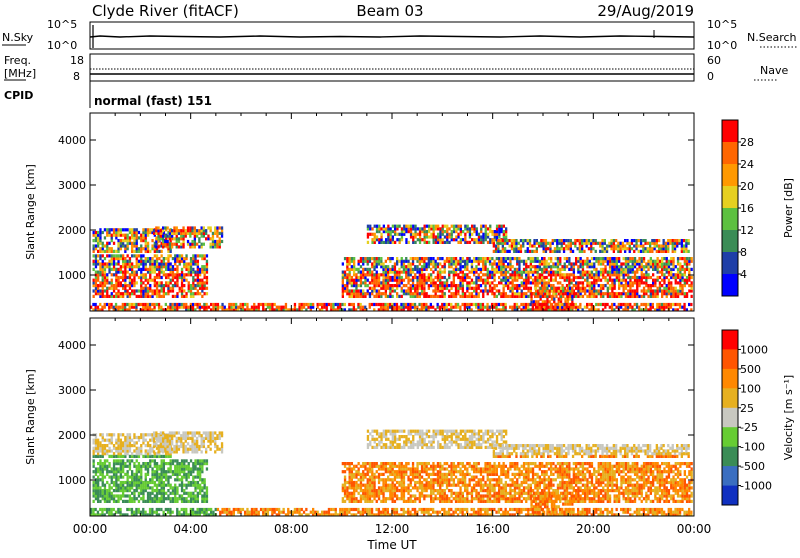 This screenshot has height=558, width=800. Describe the element at coordinates (747, 186) in the screenshot. I see `power-colorbar-tick: 20` at that location.